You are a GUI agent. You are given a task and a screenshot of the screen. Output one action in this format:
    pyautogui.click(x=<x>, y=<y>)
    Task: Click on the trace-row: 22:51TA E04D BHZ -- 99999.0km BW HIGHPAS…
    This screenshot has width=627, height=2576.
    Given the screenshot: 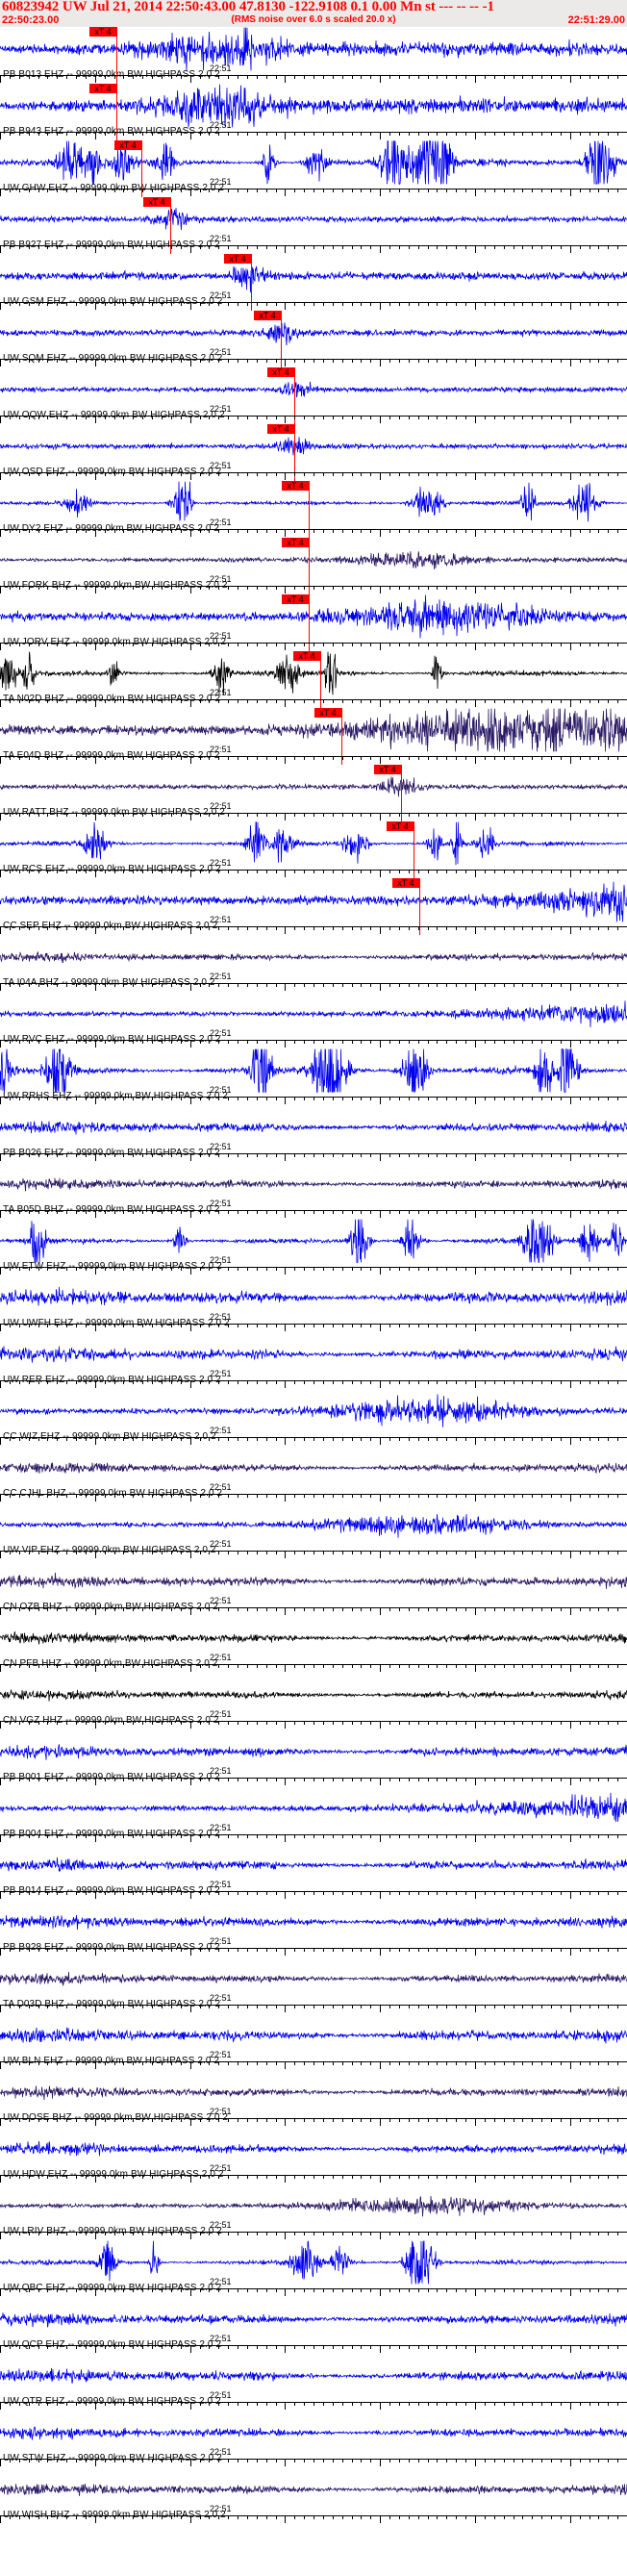 What is the action you would take?
    pyautogui.click(x=313, y=737)
    